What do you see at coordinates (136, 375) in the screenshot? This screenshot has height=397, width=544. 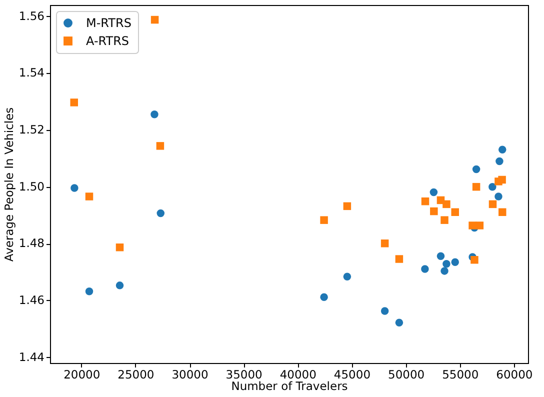 I see `x-tick-label: 25000` at bounding box center [136, 375].